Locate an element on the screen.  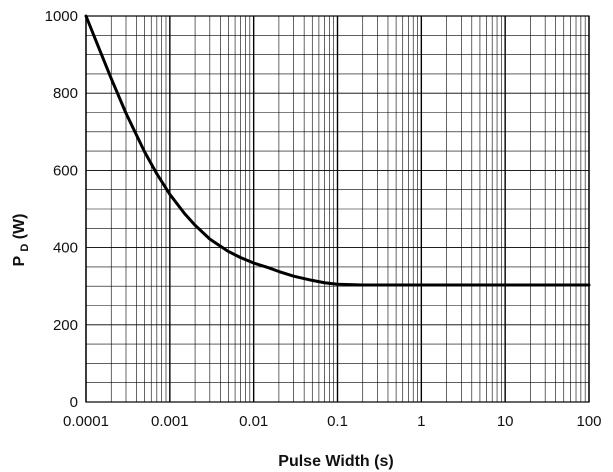
y-axis-title-unit: (W) is located at coordinates (19, 226).